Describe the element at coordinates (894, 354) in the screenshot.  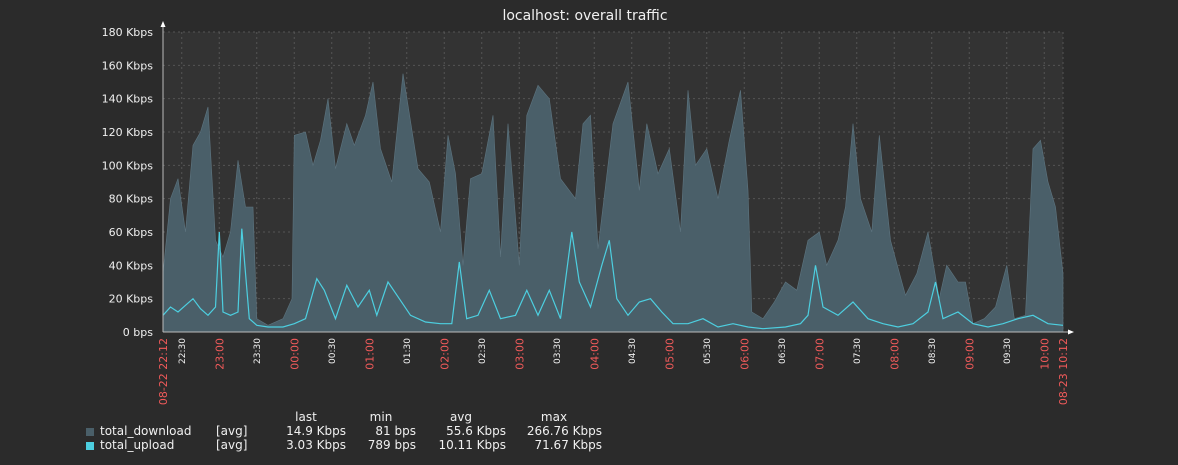
I see `x-tick-label: 08:00` at that location.